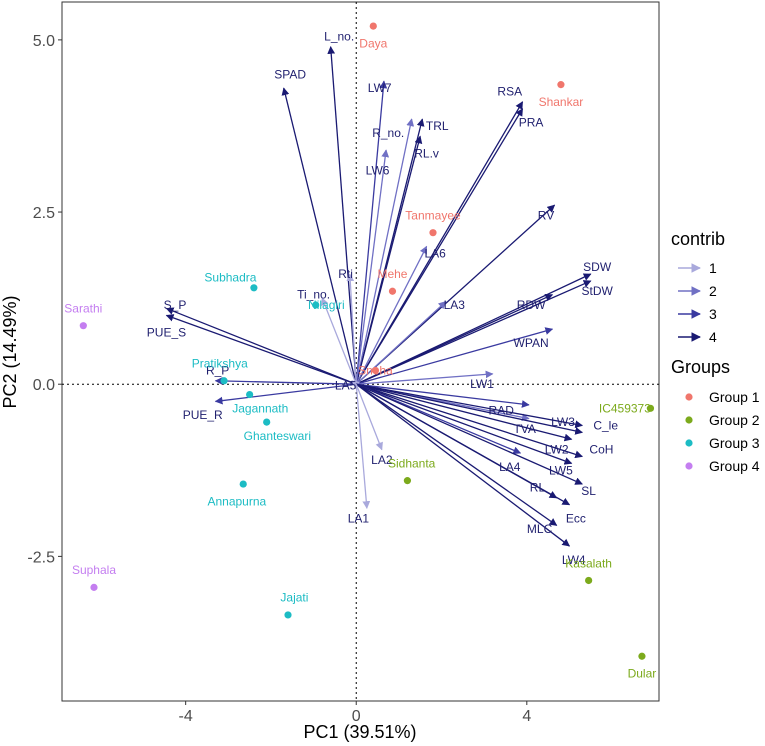 This screenshot has width=765, height=746. I want to click on variable-label-CoH: CoH, so click(601, 450).